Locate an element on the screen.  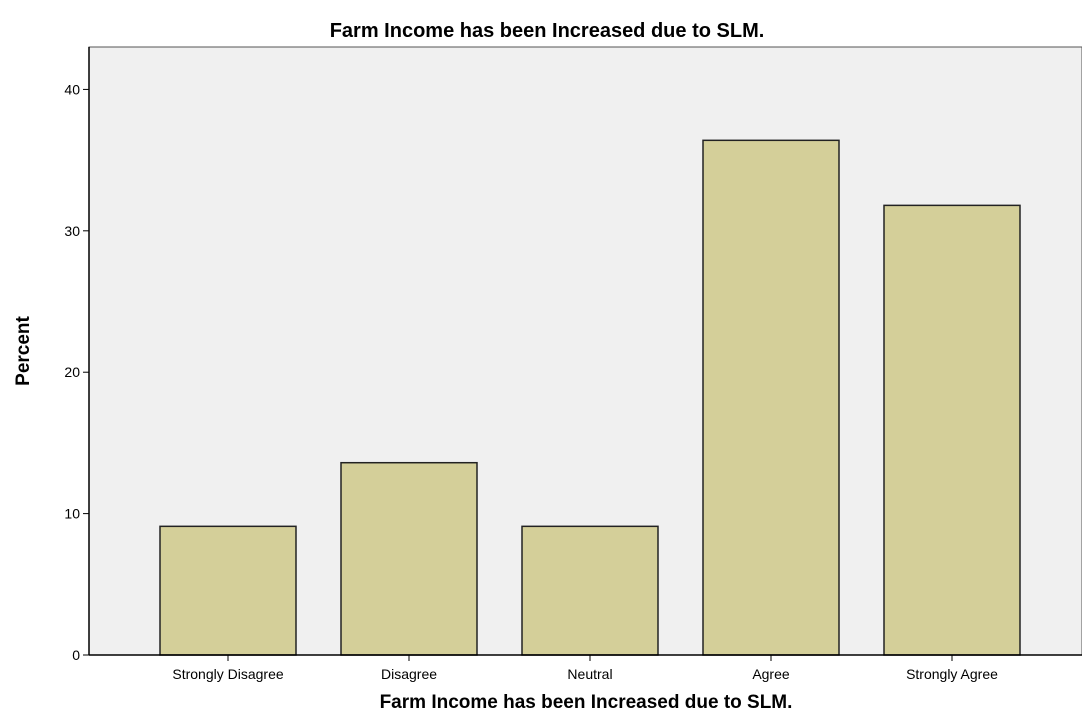
x-tick-label: Strongly Agree is located at coordinates (952, 674).